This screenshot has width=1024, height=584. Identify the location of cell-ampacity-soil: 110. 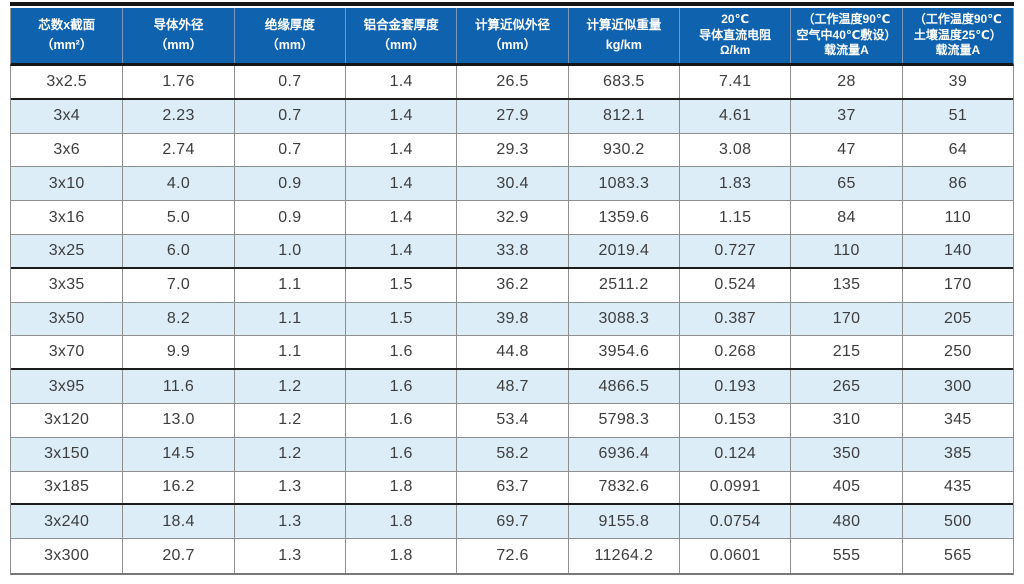
(957, 217).